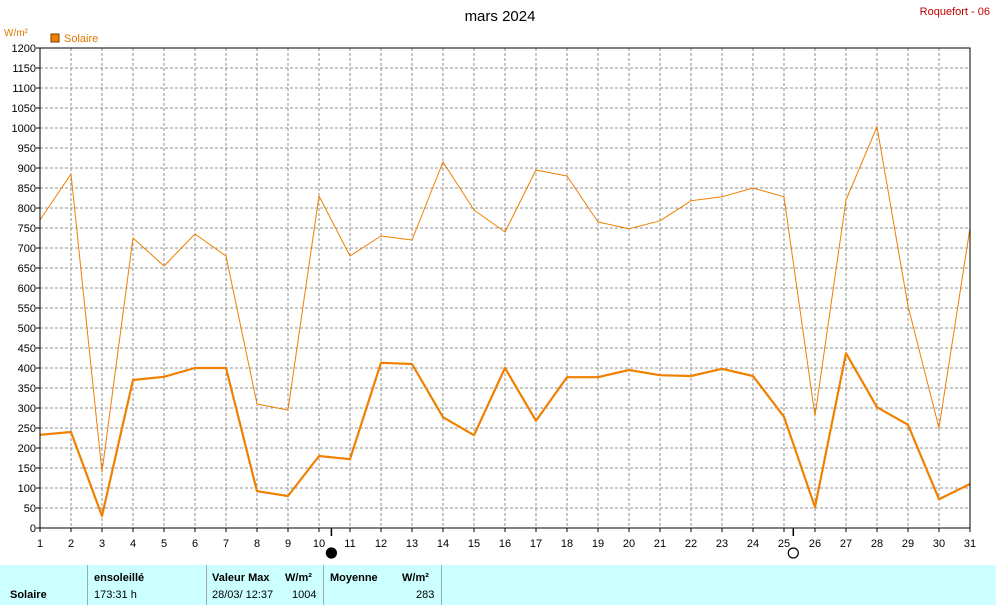  Describe the element at coordinates (443, 544) in the screenshot. I see `x-tick-label: 14` at that location.